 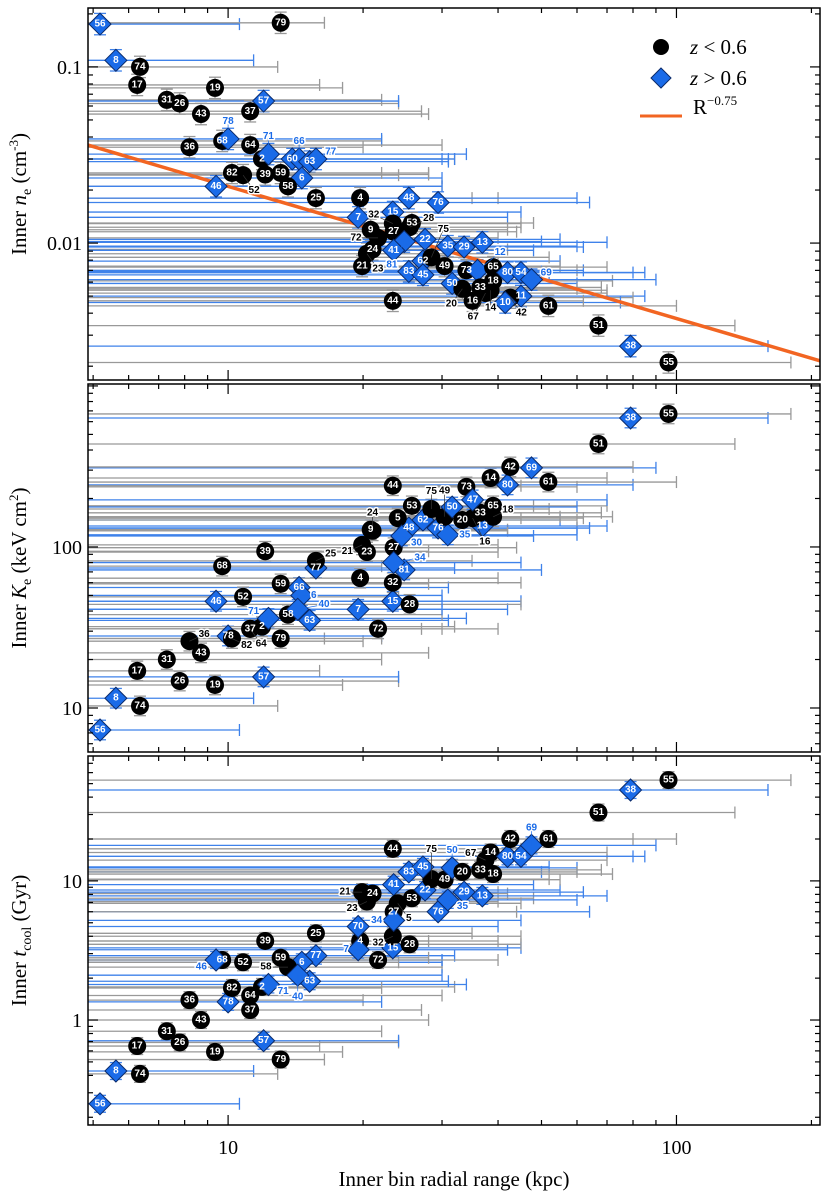 I want to click on point-label: 74, so click(x=140, y=705).